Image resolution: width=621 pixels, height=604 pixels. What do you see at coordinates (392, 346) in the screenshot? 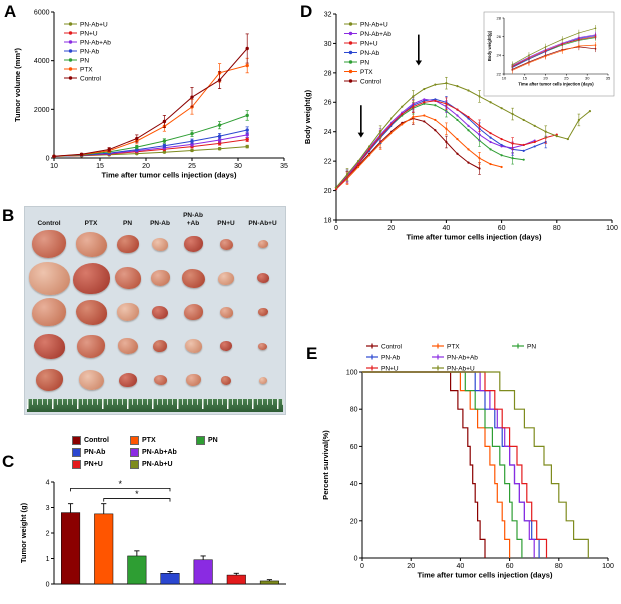
I see `svg-text: Control` at bounding box center [392, 346].